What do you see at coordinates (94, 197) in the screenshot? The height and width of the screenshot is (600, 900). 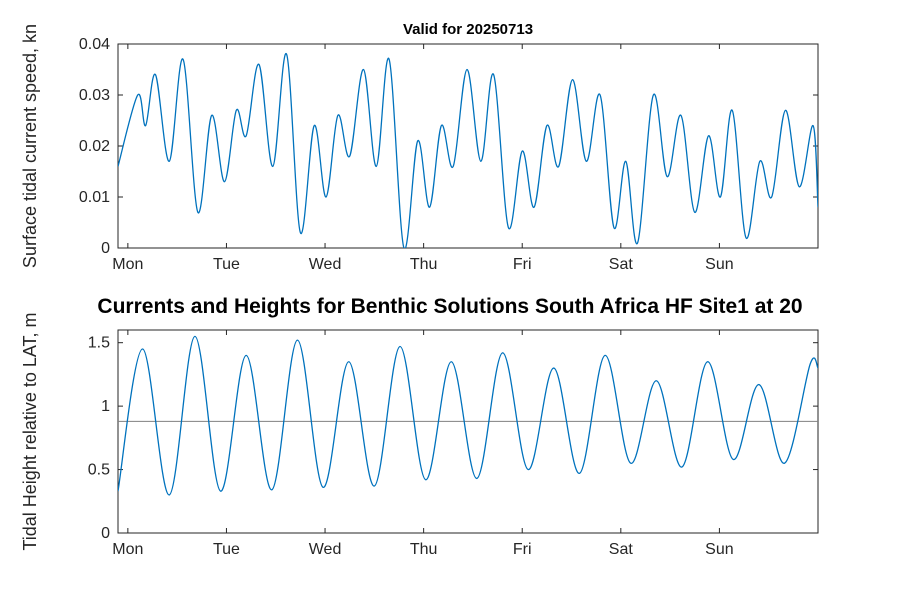 I see `y-tick-label: 0.01` at bounding box center [94, 197].